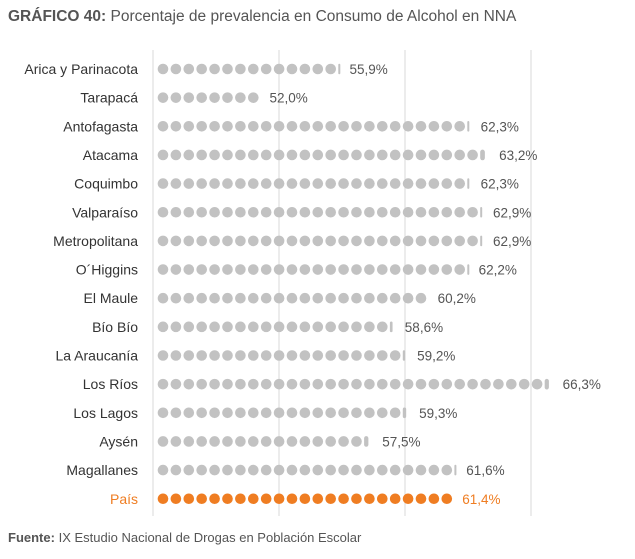  I want to click on category-label: El Maule, so click(111, 298).